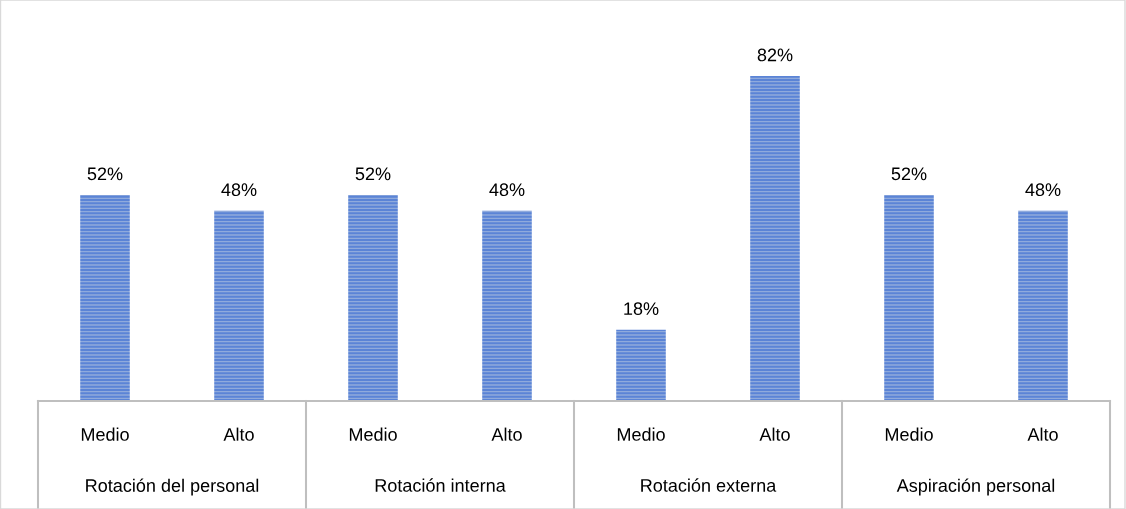  I want to click on text: Aspiración personal, so click(975, 487).